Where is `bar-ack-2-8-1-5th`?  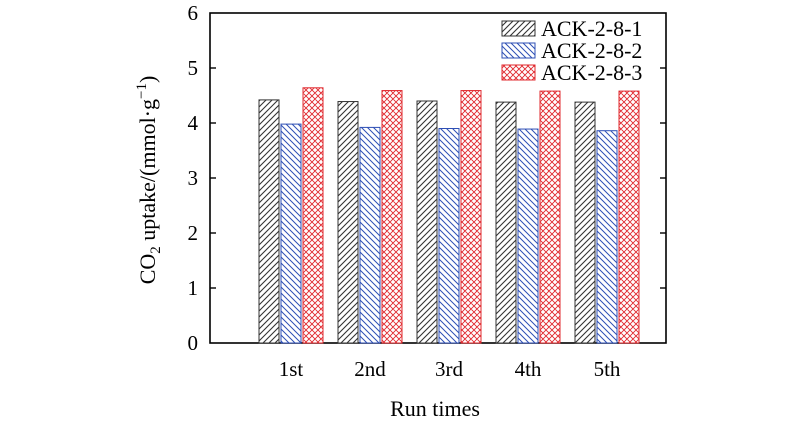 bar-ack-2-8-1-5th is located at coordinates (585, 222).